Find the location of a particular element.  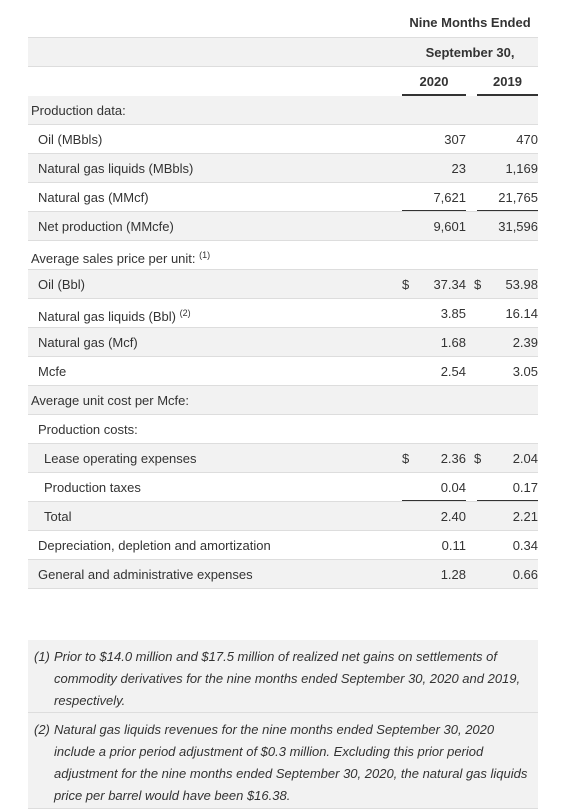

row-label: Oil (MBbls) is located at coordinates (70, 139).